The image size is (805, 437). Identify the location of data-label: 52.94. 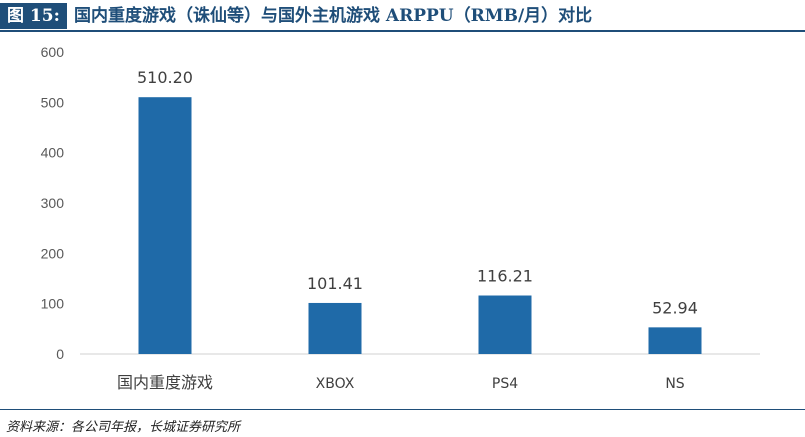
(675, 307).